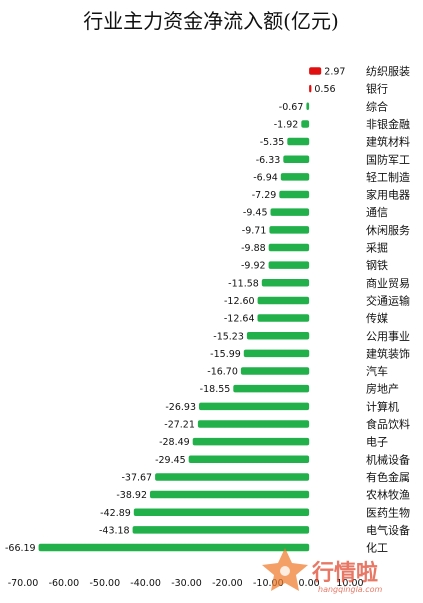 This screenshot has width=423, height=603. I want to click on x-tick-label-2: -60.00, so click(64, 583).